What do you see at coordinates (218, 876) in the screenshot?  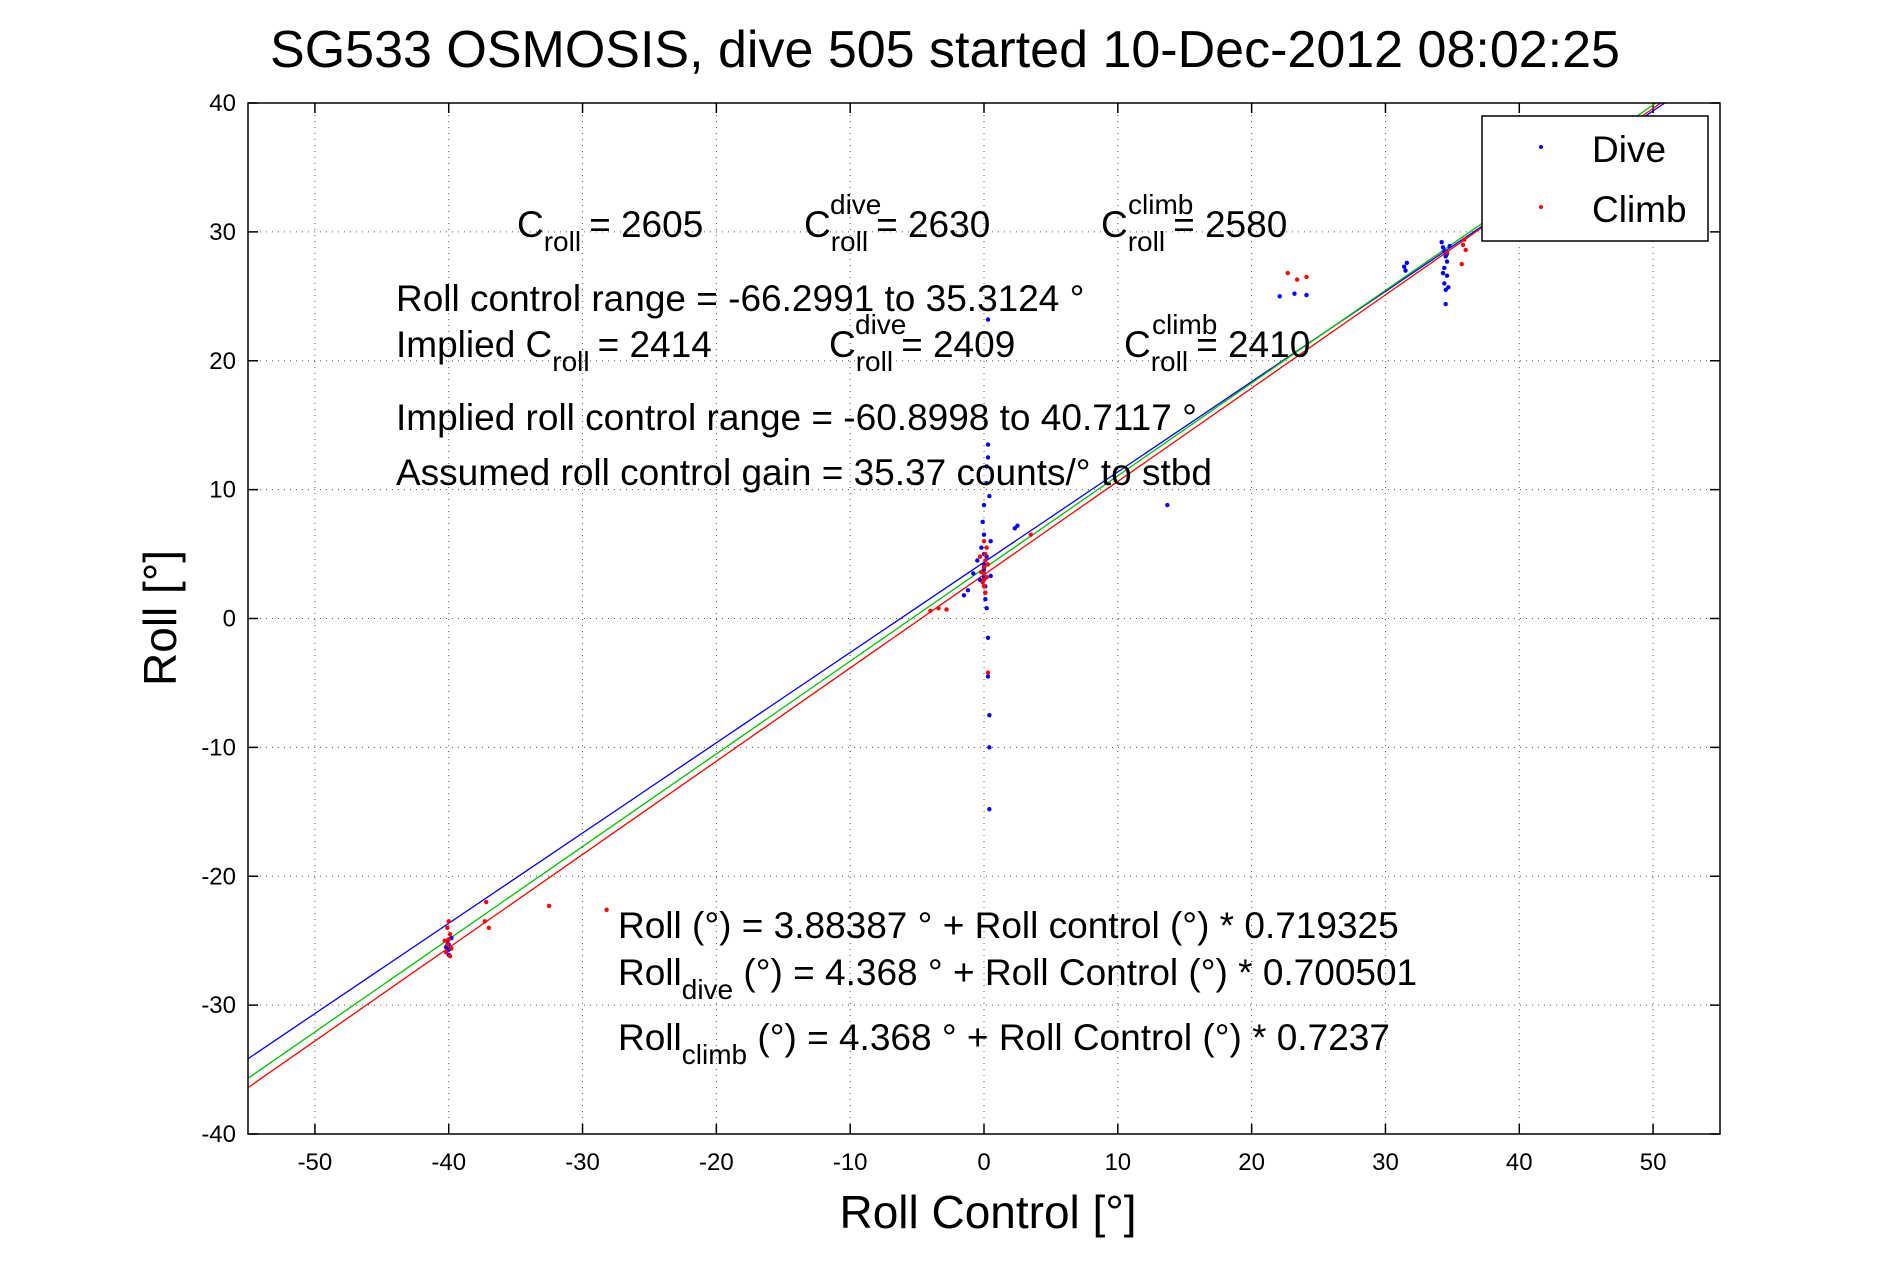 I see `y-tick-label: -20` at bounding box center [218, 876].